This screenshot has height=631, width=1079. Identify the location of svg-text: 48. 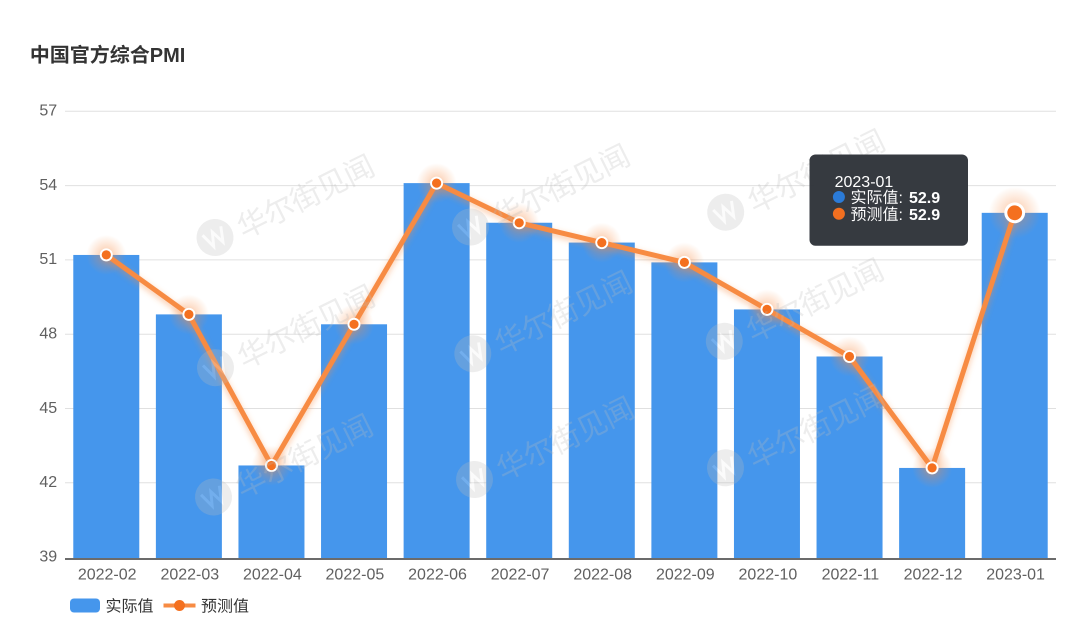
(48, 334).